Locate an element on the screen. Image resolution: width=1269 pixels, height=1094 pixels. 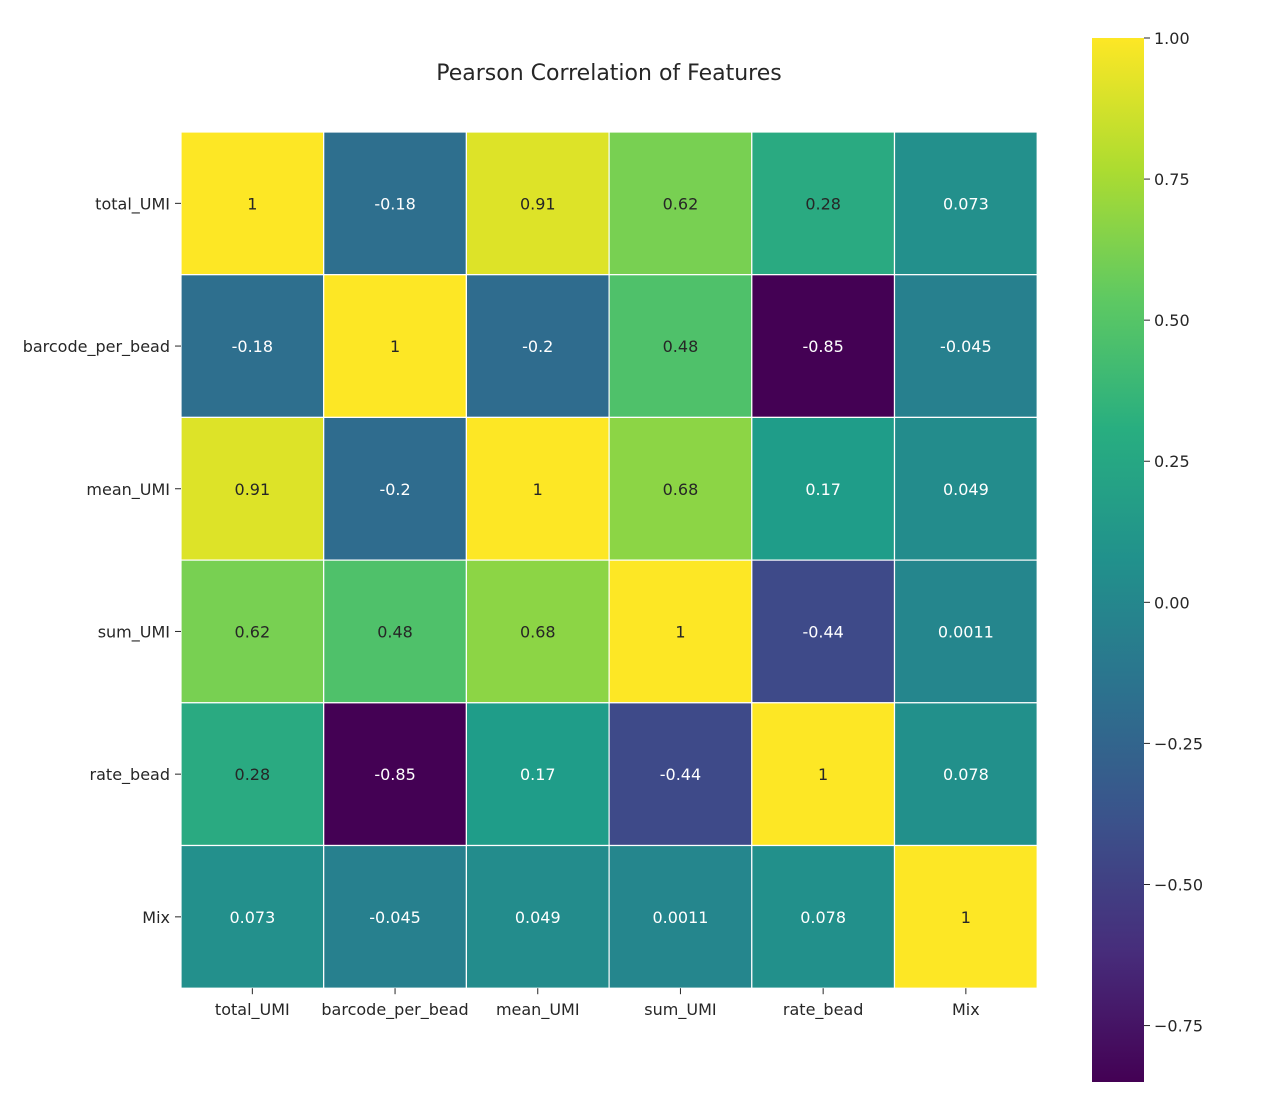
colorbar-tick-label: 0.50 is located at coordinates (1172, 320).